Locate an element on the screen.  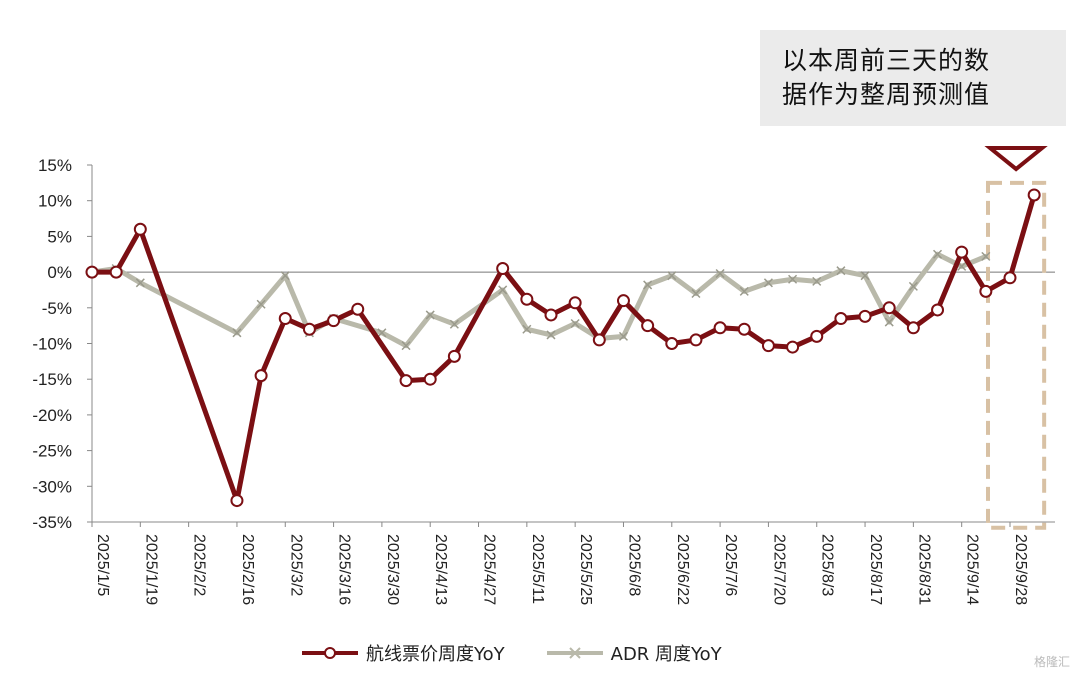
y-tick-label: -5% is located at coordinates (57, 308).